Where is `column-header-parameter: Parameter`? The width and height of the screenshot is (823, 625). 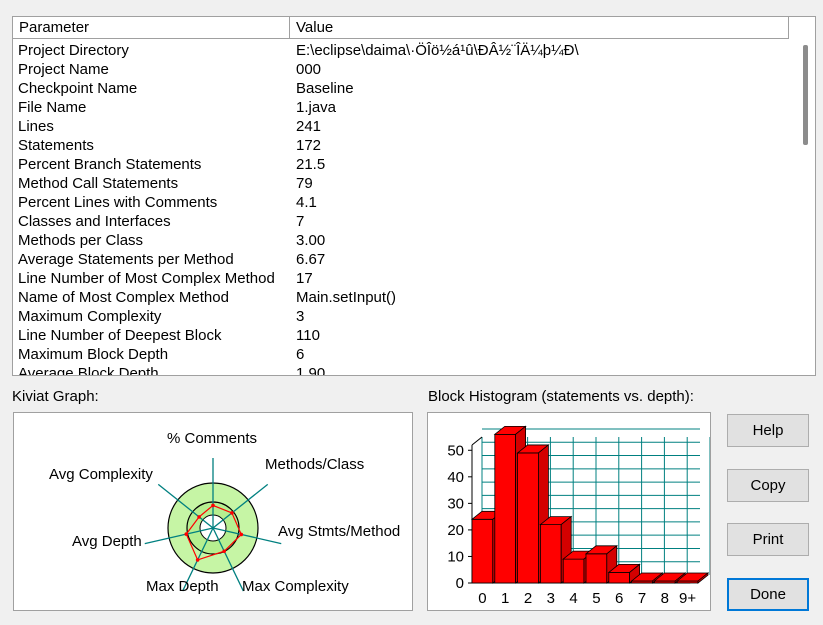 column-header-parameter: Parameter is located at coordinates (151, 28).